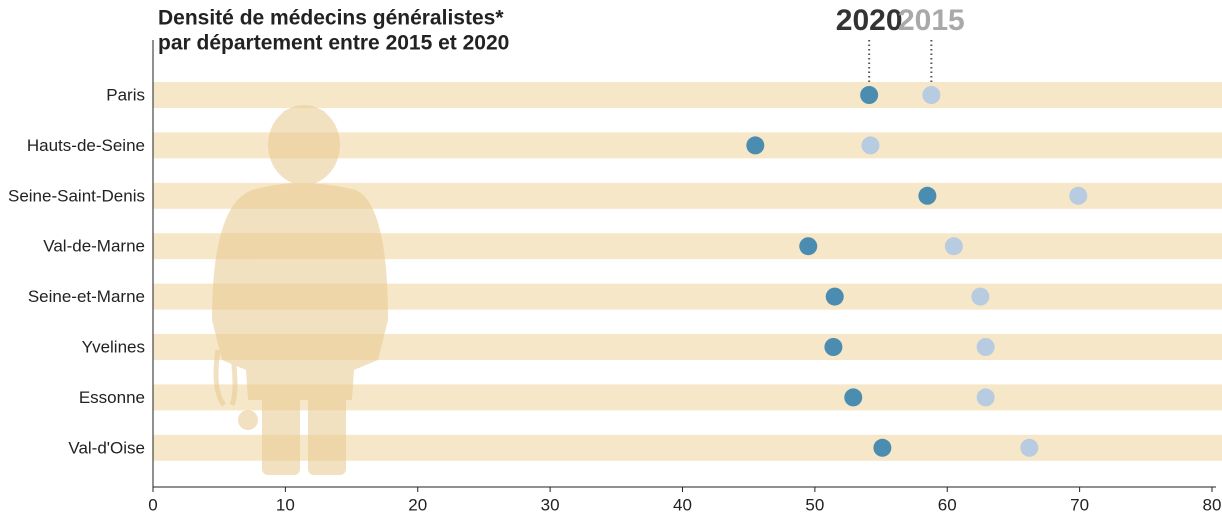  What do you see at coordinates (113, 346) in the screenshot?
I see `category-label: Yvelines` at bounding box center [113, 346].